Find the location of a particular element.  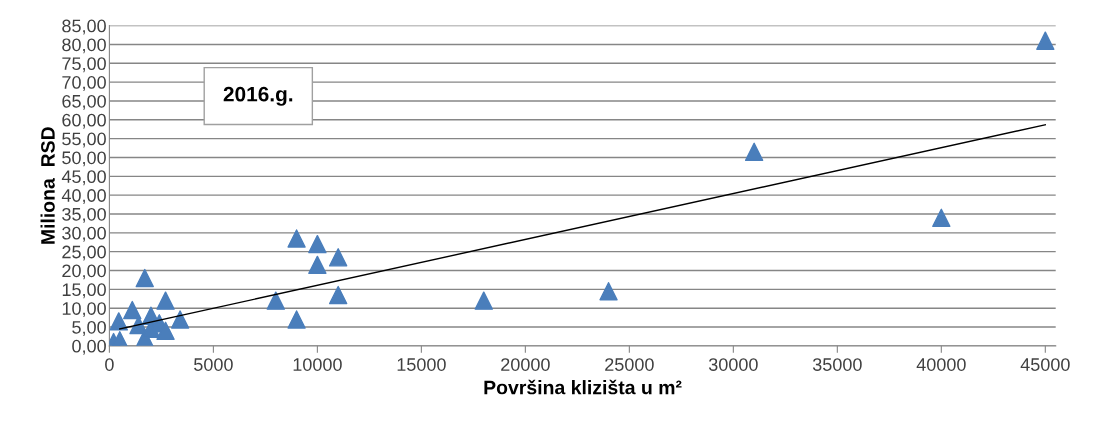

x-tick-label: 45000 is located at coordinates (1045, 364).